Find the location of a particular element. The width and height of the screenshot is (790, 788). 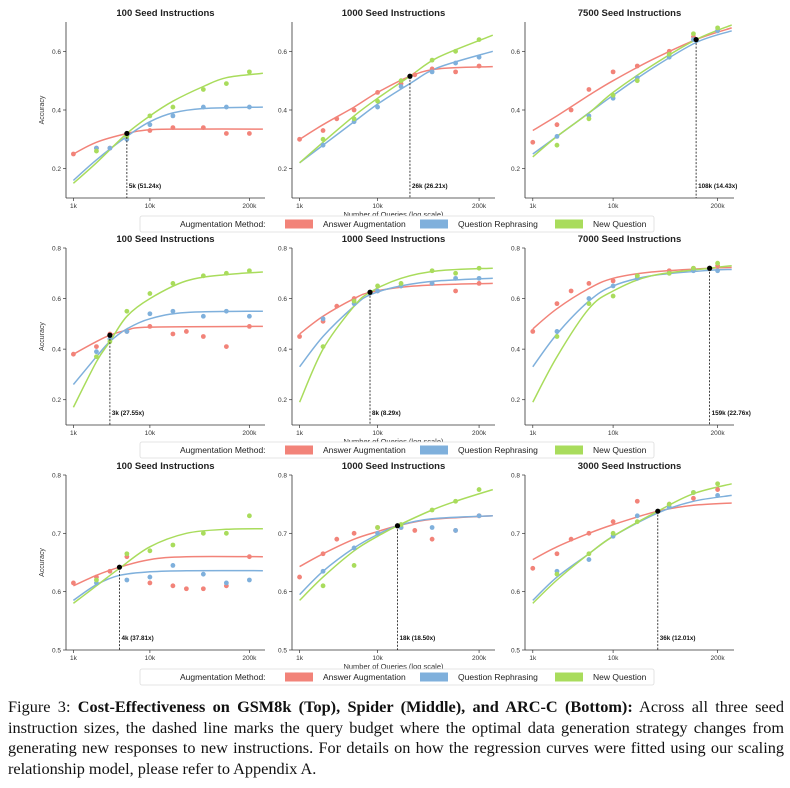

crossover-label: 3k (27.55x) is located at coordinates (128, 413).